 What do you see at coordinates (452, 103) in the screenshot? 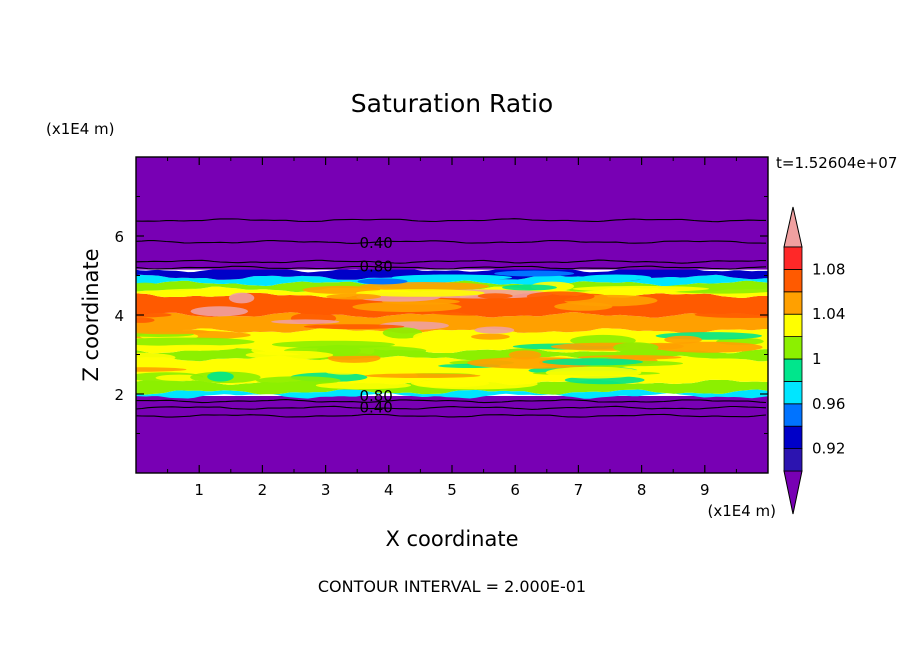
I see `chart-title: Saturation Ratio` at bounding box center [452, 103].